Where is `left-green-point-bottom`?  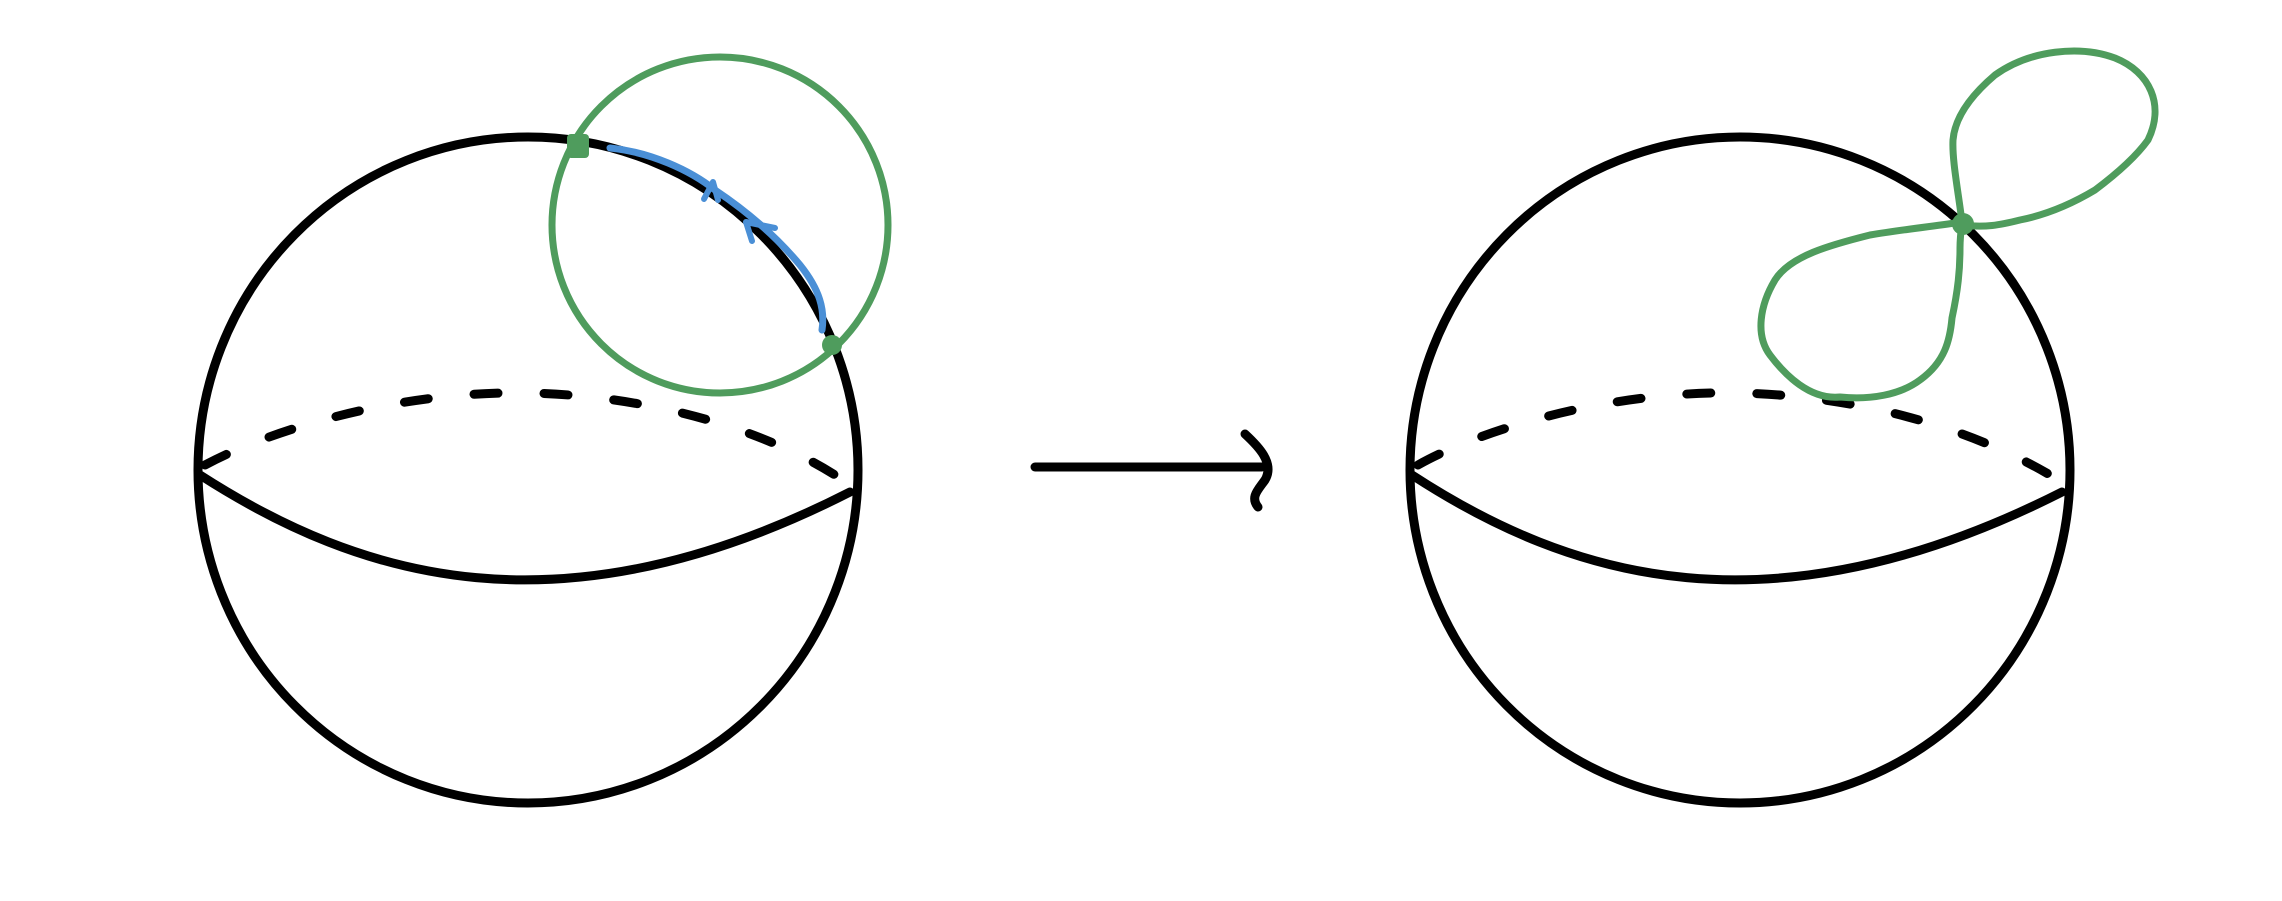
left-green-point-bottom is located at coordinates (832, 345).